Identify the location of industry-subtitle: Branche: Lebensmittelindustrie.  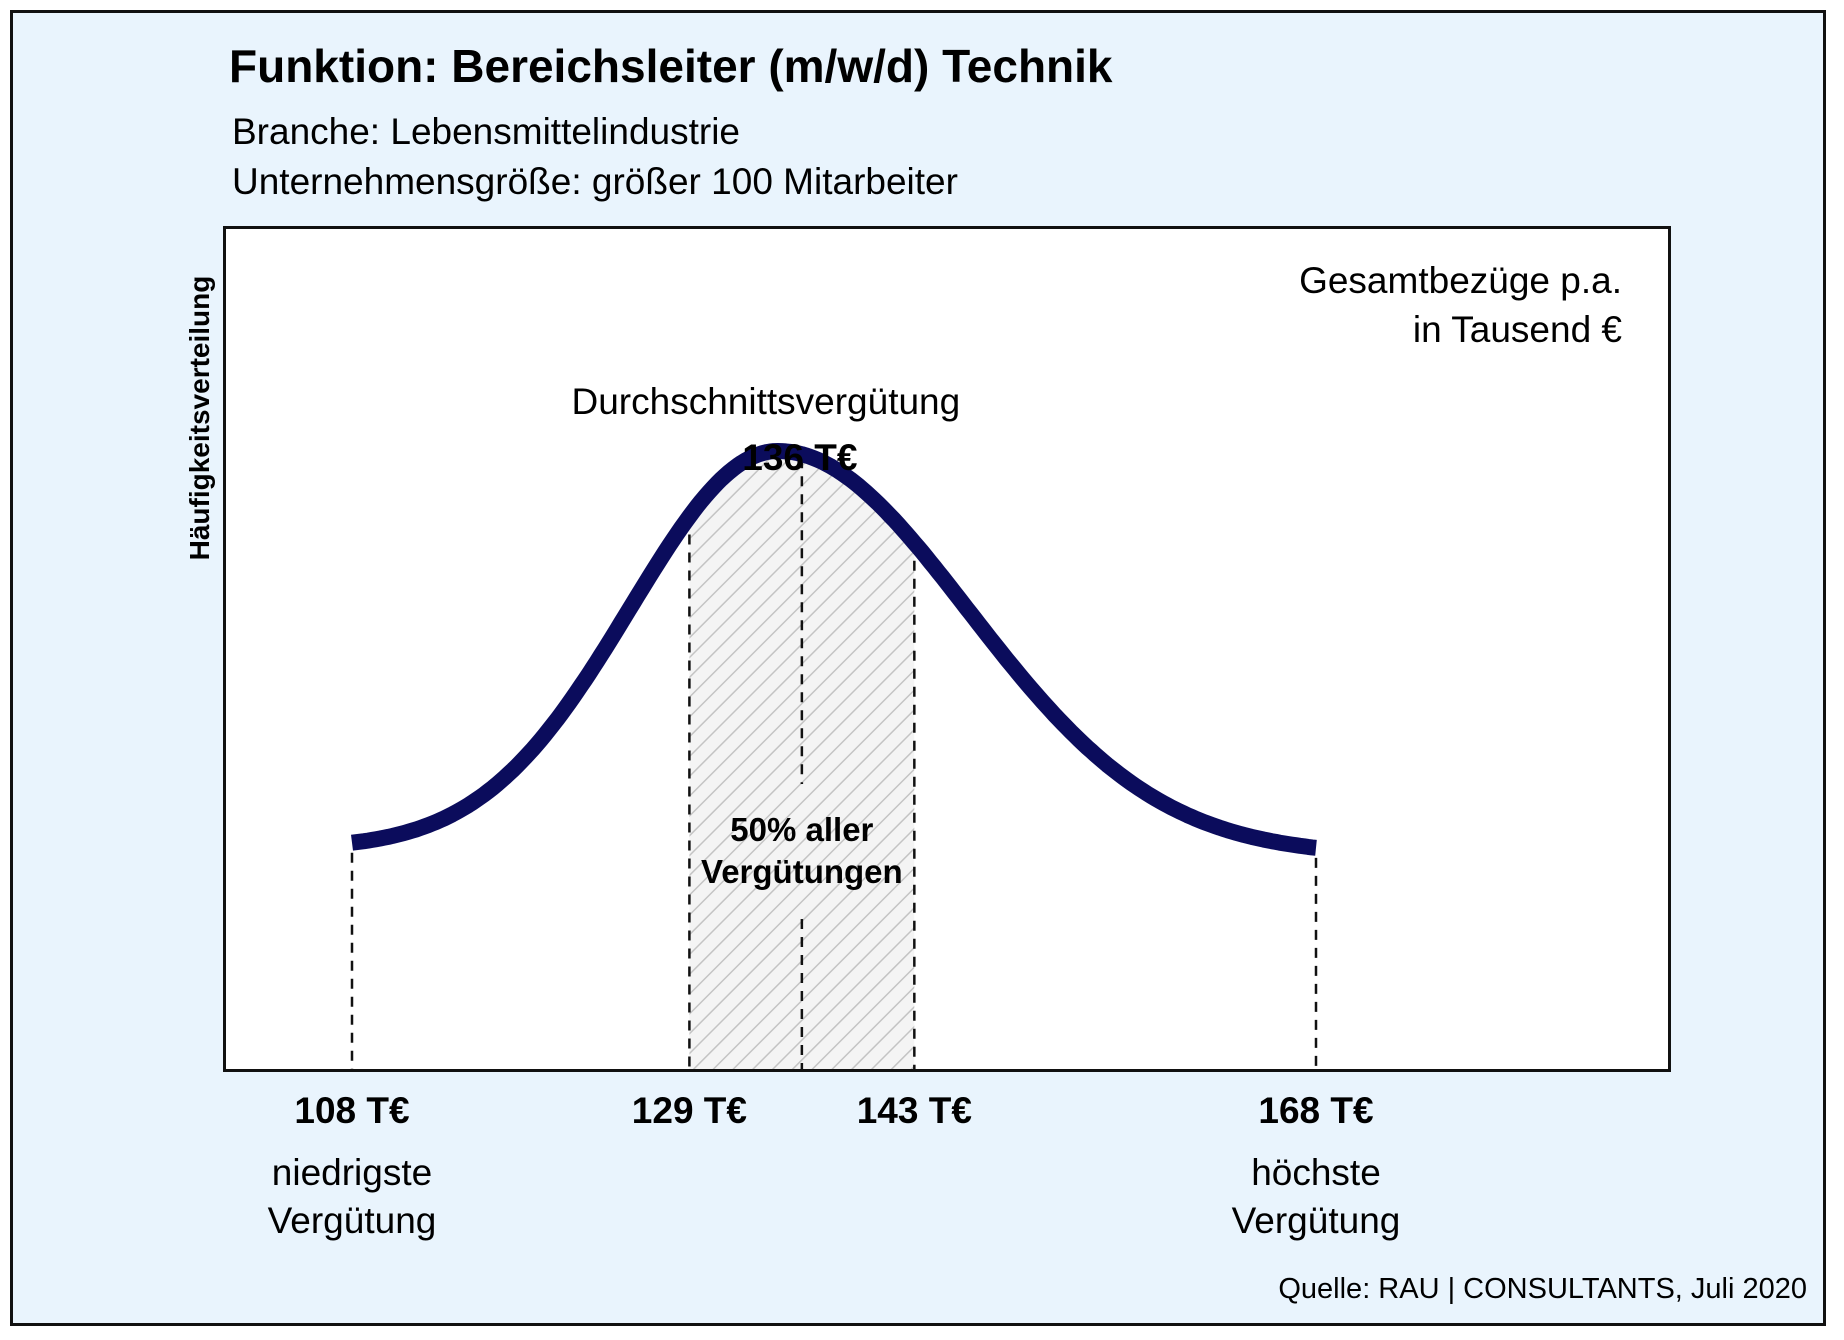
(486, 131).